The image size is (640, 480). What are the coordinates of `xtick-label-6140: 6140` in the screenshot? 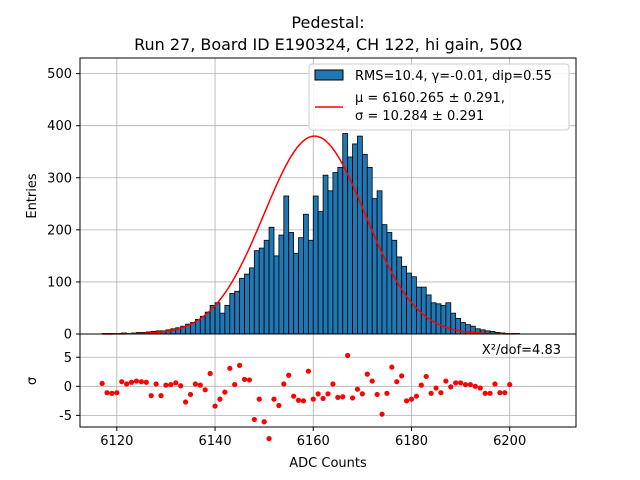 It's located at (215, 441).